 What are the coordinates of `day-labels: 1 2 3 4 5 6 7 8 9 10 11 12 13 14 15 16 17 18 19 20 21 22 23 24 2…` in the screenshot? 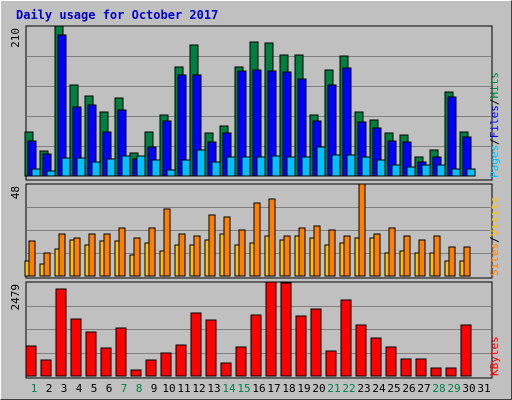 It's located at (261, 388).